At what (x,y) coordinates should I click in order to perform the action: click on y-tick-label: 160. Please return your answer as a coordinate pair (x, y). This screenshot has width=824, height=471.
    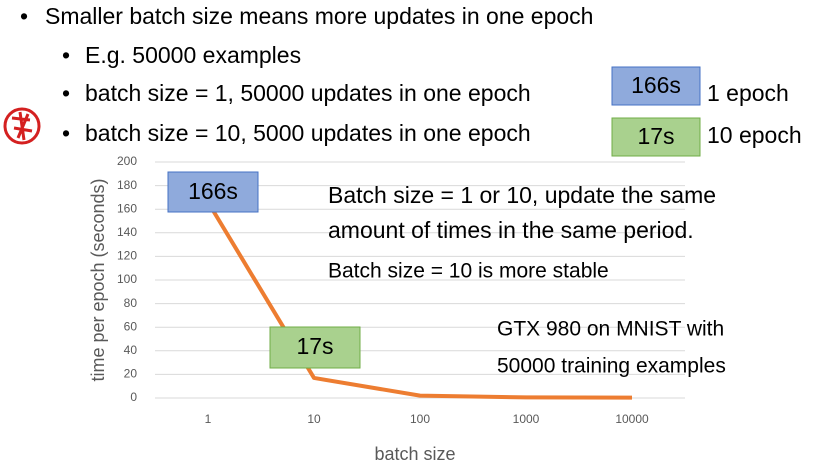
    Looking at the image, I should click on (127, 208).